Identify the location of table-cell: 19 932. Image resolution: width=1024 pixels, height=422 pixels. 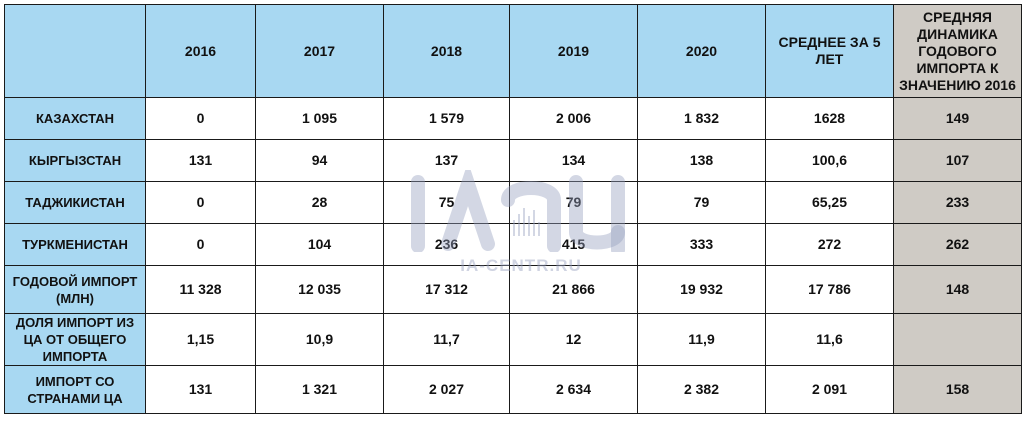
(701, 289).